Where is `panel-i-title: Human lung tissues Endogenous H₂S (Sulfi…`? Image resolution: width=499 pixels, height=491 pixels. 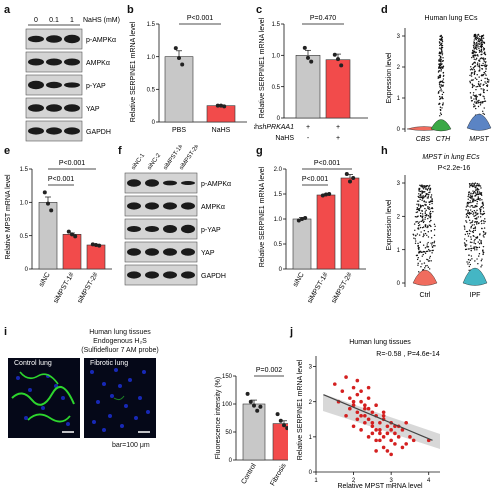
panel-i-title: Human lung tissues Endogenous H₂S (Sulfi… is located at coordinates (120, 341).